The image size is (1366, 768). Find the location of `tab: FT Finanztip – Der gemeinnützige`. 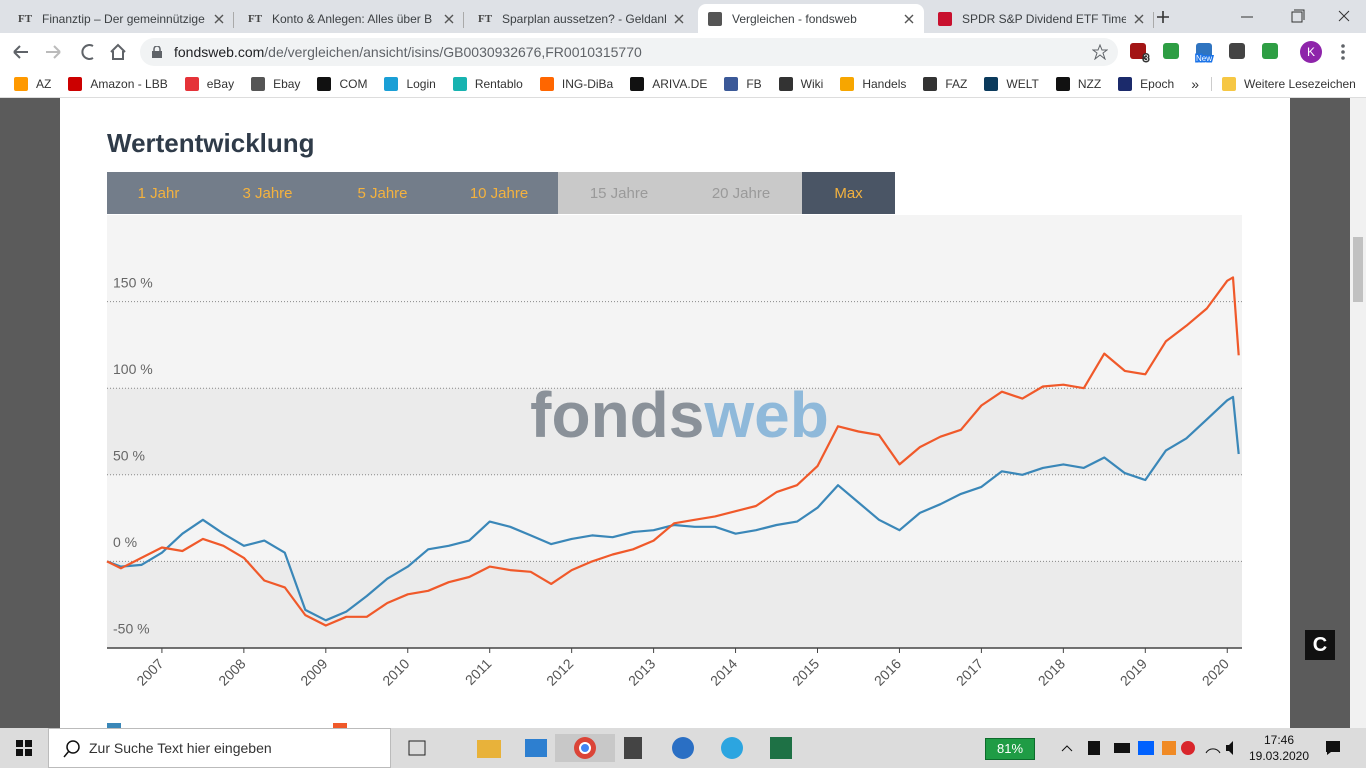

tab: FT Finanztip – Der gemeinnützige is located at coordinates (121, 18).